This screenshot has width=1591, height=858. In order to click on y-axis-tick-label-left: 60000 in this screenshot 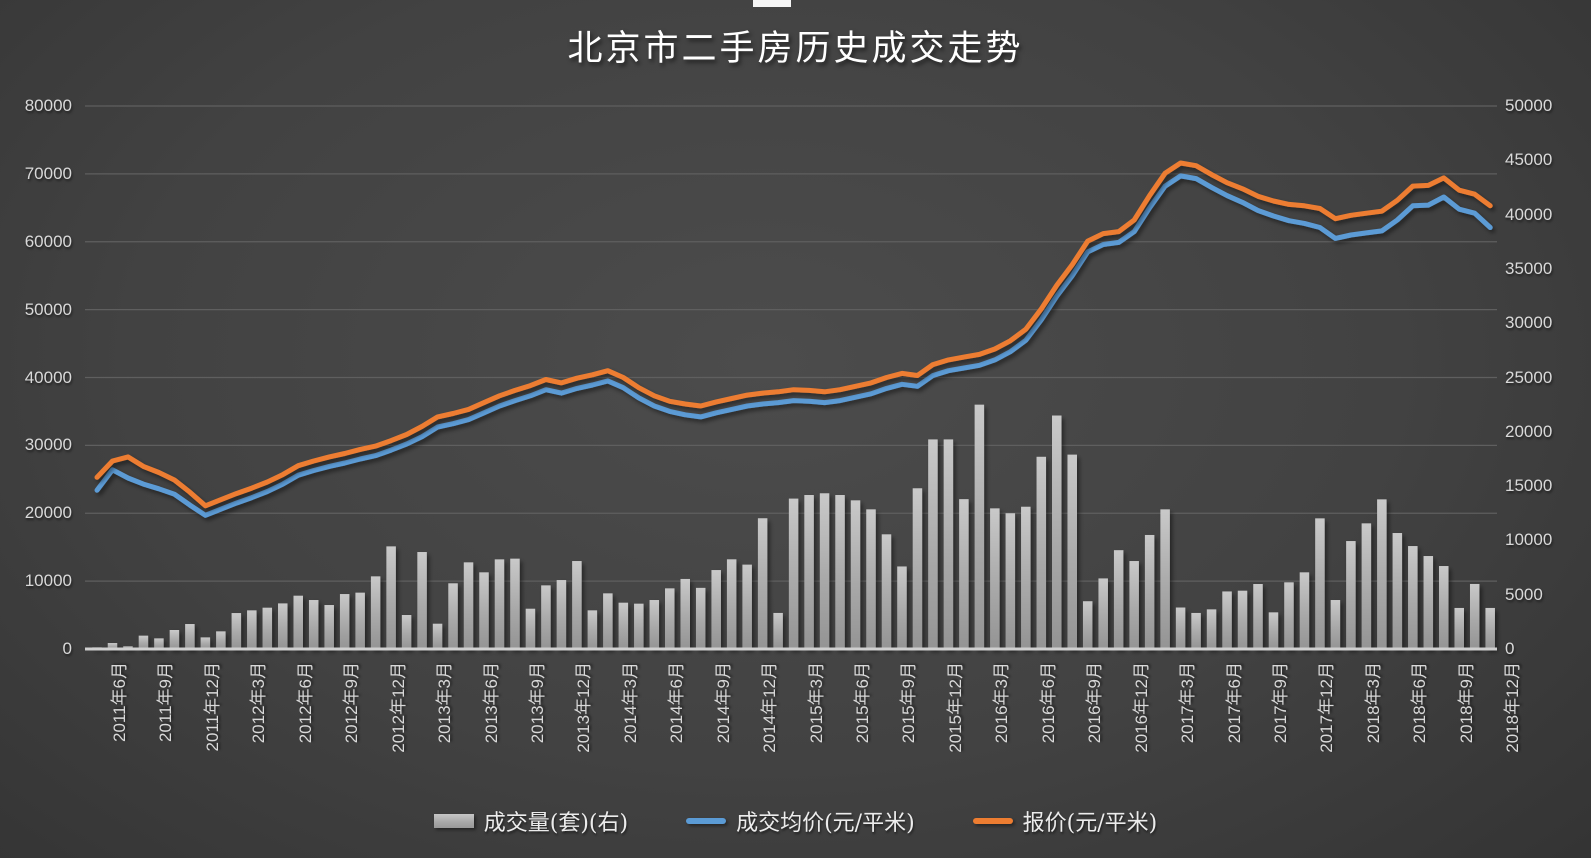, I will do `click(48, 241)`.